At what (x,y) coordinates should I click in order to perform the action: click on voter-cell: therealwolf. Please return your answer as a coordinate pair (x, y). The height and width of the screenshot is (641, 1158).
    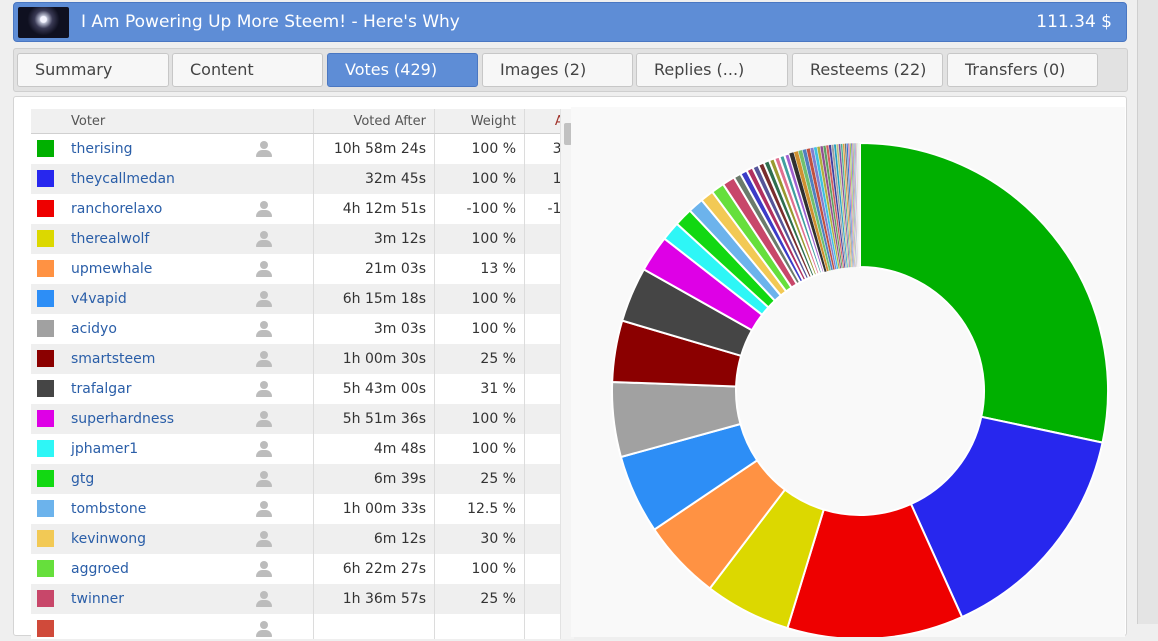
    Looking at the image, I should click on (188, 239).